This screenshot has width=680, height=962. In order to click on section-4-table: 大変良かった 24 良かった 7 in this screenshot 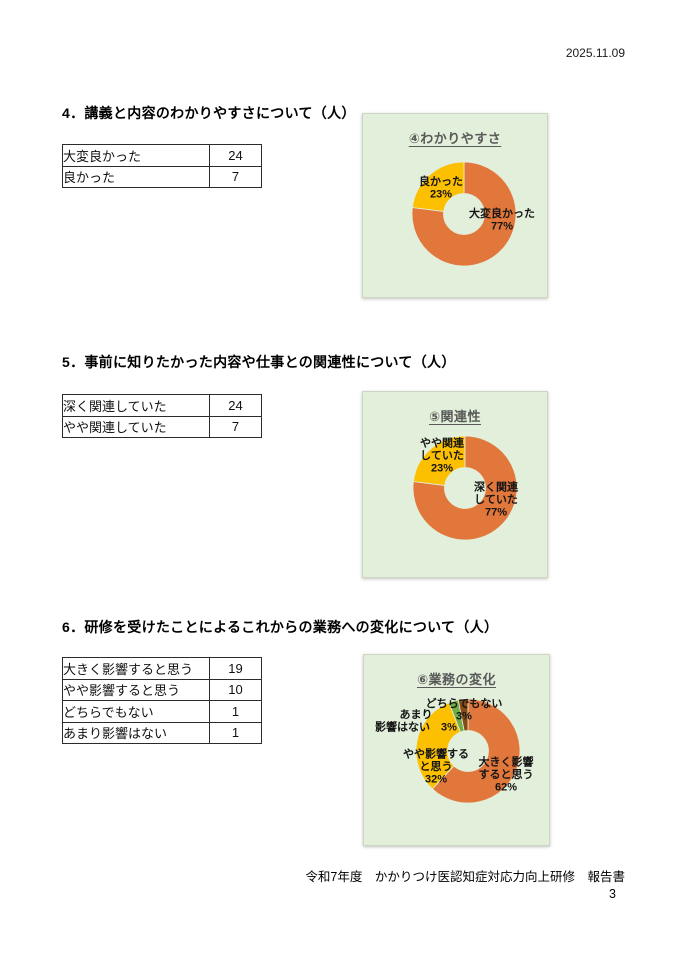, I will do `click(162, 166)`.